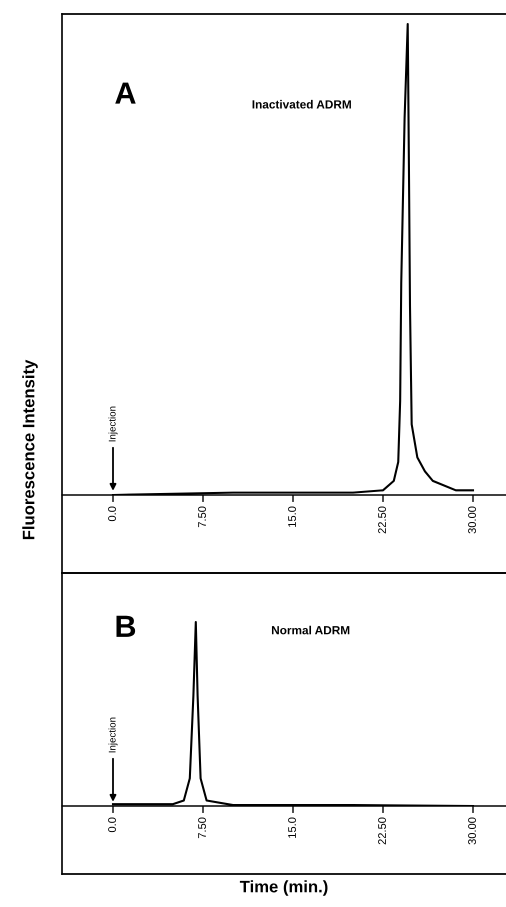  Describe the element at coordinates (30, 450) in the screenshot. I see `y-axis-title: Fluorescence Intensity` at that location.